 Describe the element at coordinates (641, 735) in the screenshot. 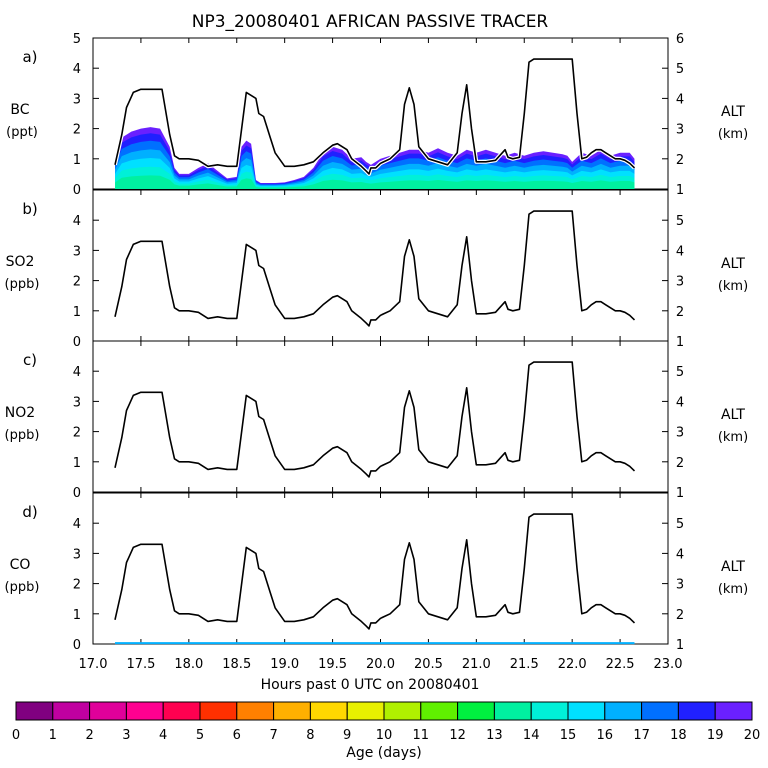

I see `colorbar-tick-label: 17` at that location.